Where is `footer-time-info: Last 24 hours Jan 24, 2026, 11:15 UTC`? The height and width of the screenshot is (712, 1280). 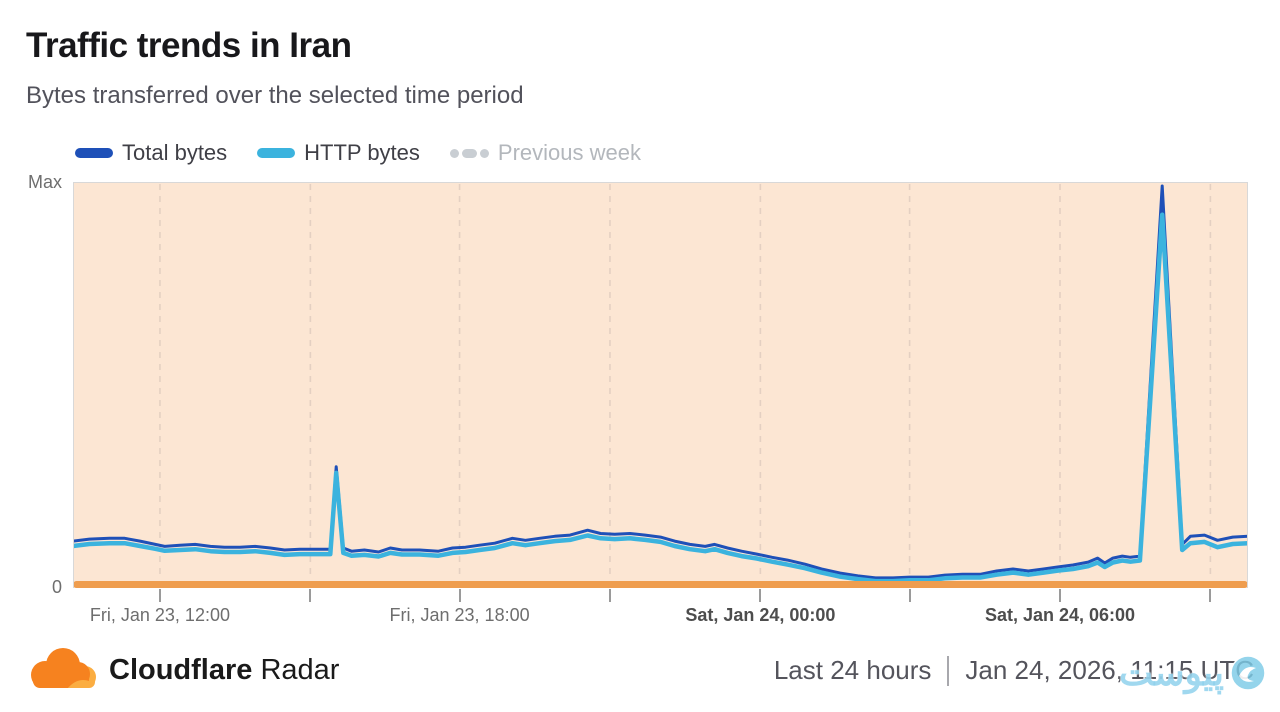 footer-time-info: Last 24 hours Jan 24, 2026, 11:15 UTC is located at coordinates (1014, 670).